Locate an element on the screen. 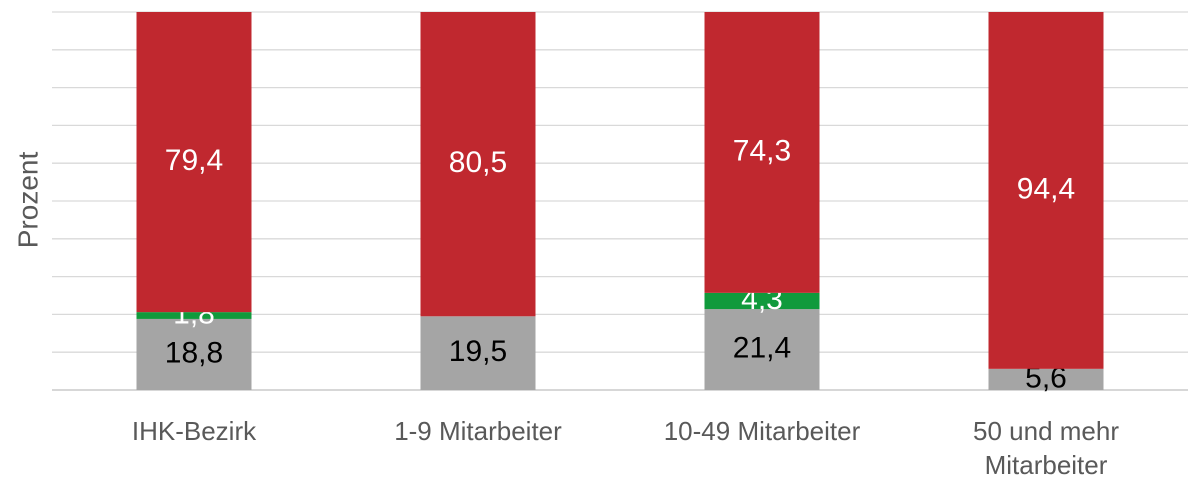 This screenshot has width=1188, height=481. data-label: 21,4 is located at coordinates (762, 347).